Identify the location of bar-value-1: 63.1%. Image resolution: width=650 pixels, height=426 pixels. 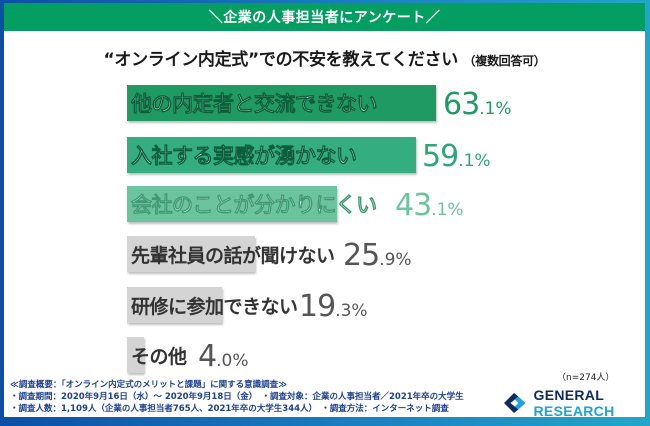
(477, 104).